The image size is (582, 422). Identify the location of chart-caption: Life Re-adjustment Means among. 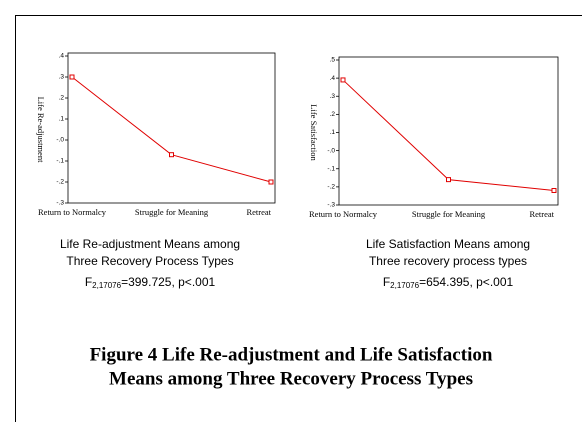
(150, 244).